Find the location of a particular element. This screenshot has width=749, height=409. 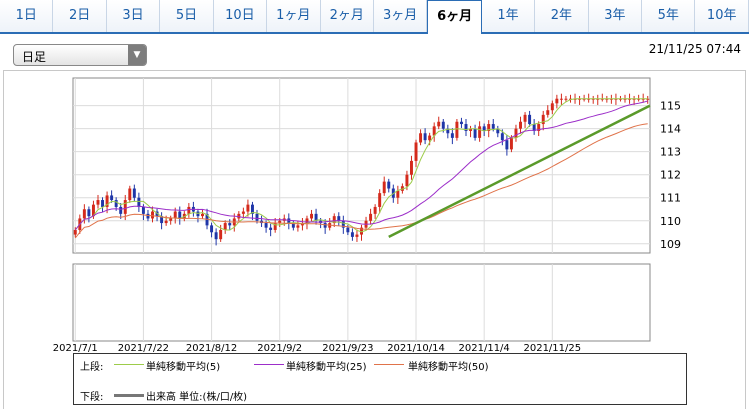

volume-panel is located at coordinates (361, 302).